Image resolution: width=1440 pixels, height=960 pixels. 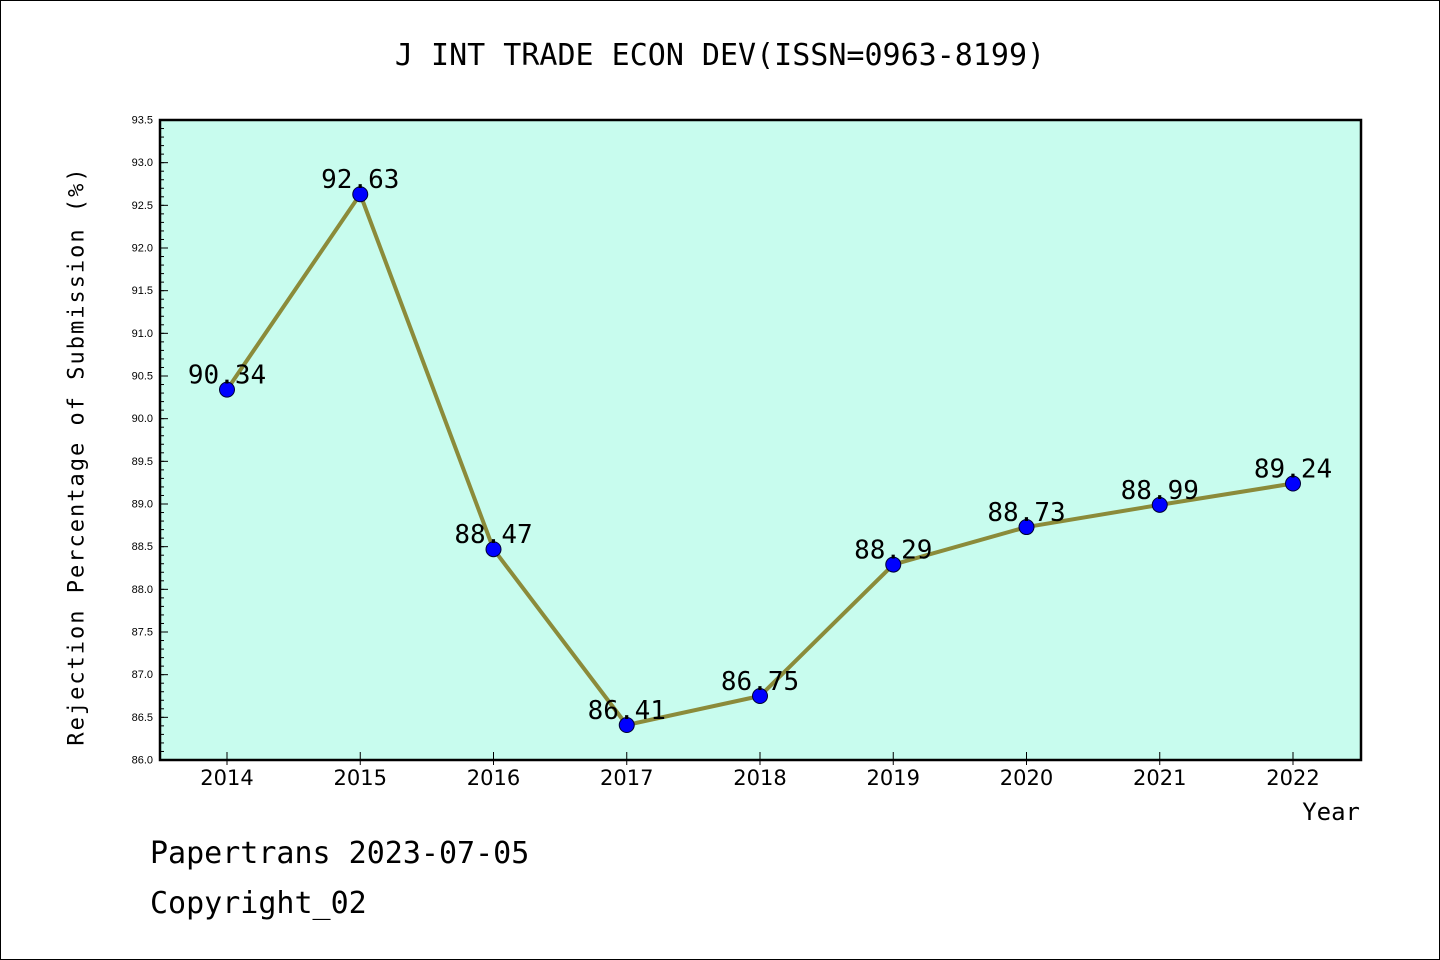 What do you see at coordinates (142, 163) in the screenshot?
I see `y-tick-label: 93.0` at bounding box center [142, 163].